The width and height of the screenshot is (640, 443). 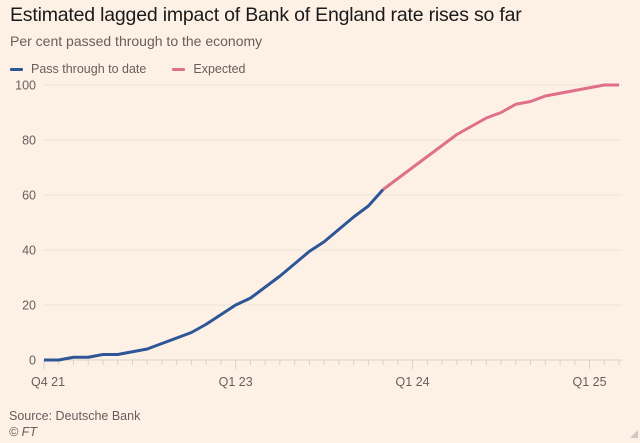 What do you see at coordinates (16, 69) in the screenshot?
I see `legend-swatch-pass-through` at bounding box center [16, 69].